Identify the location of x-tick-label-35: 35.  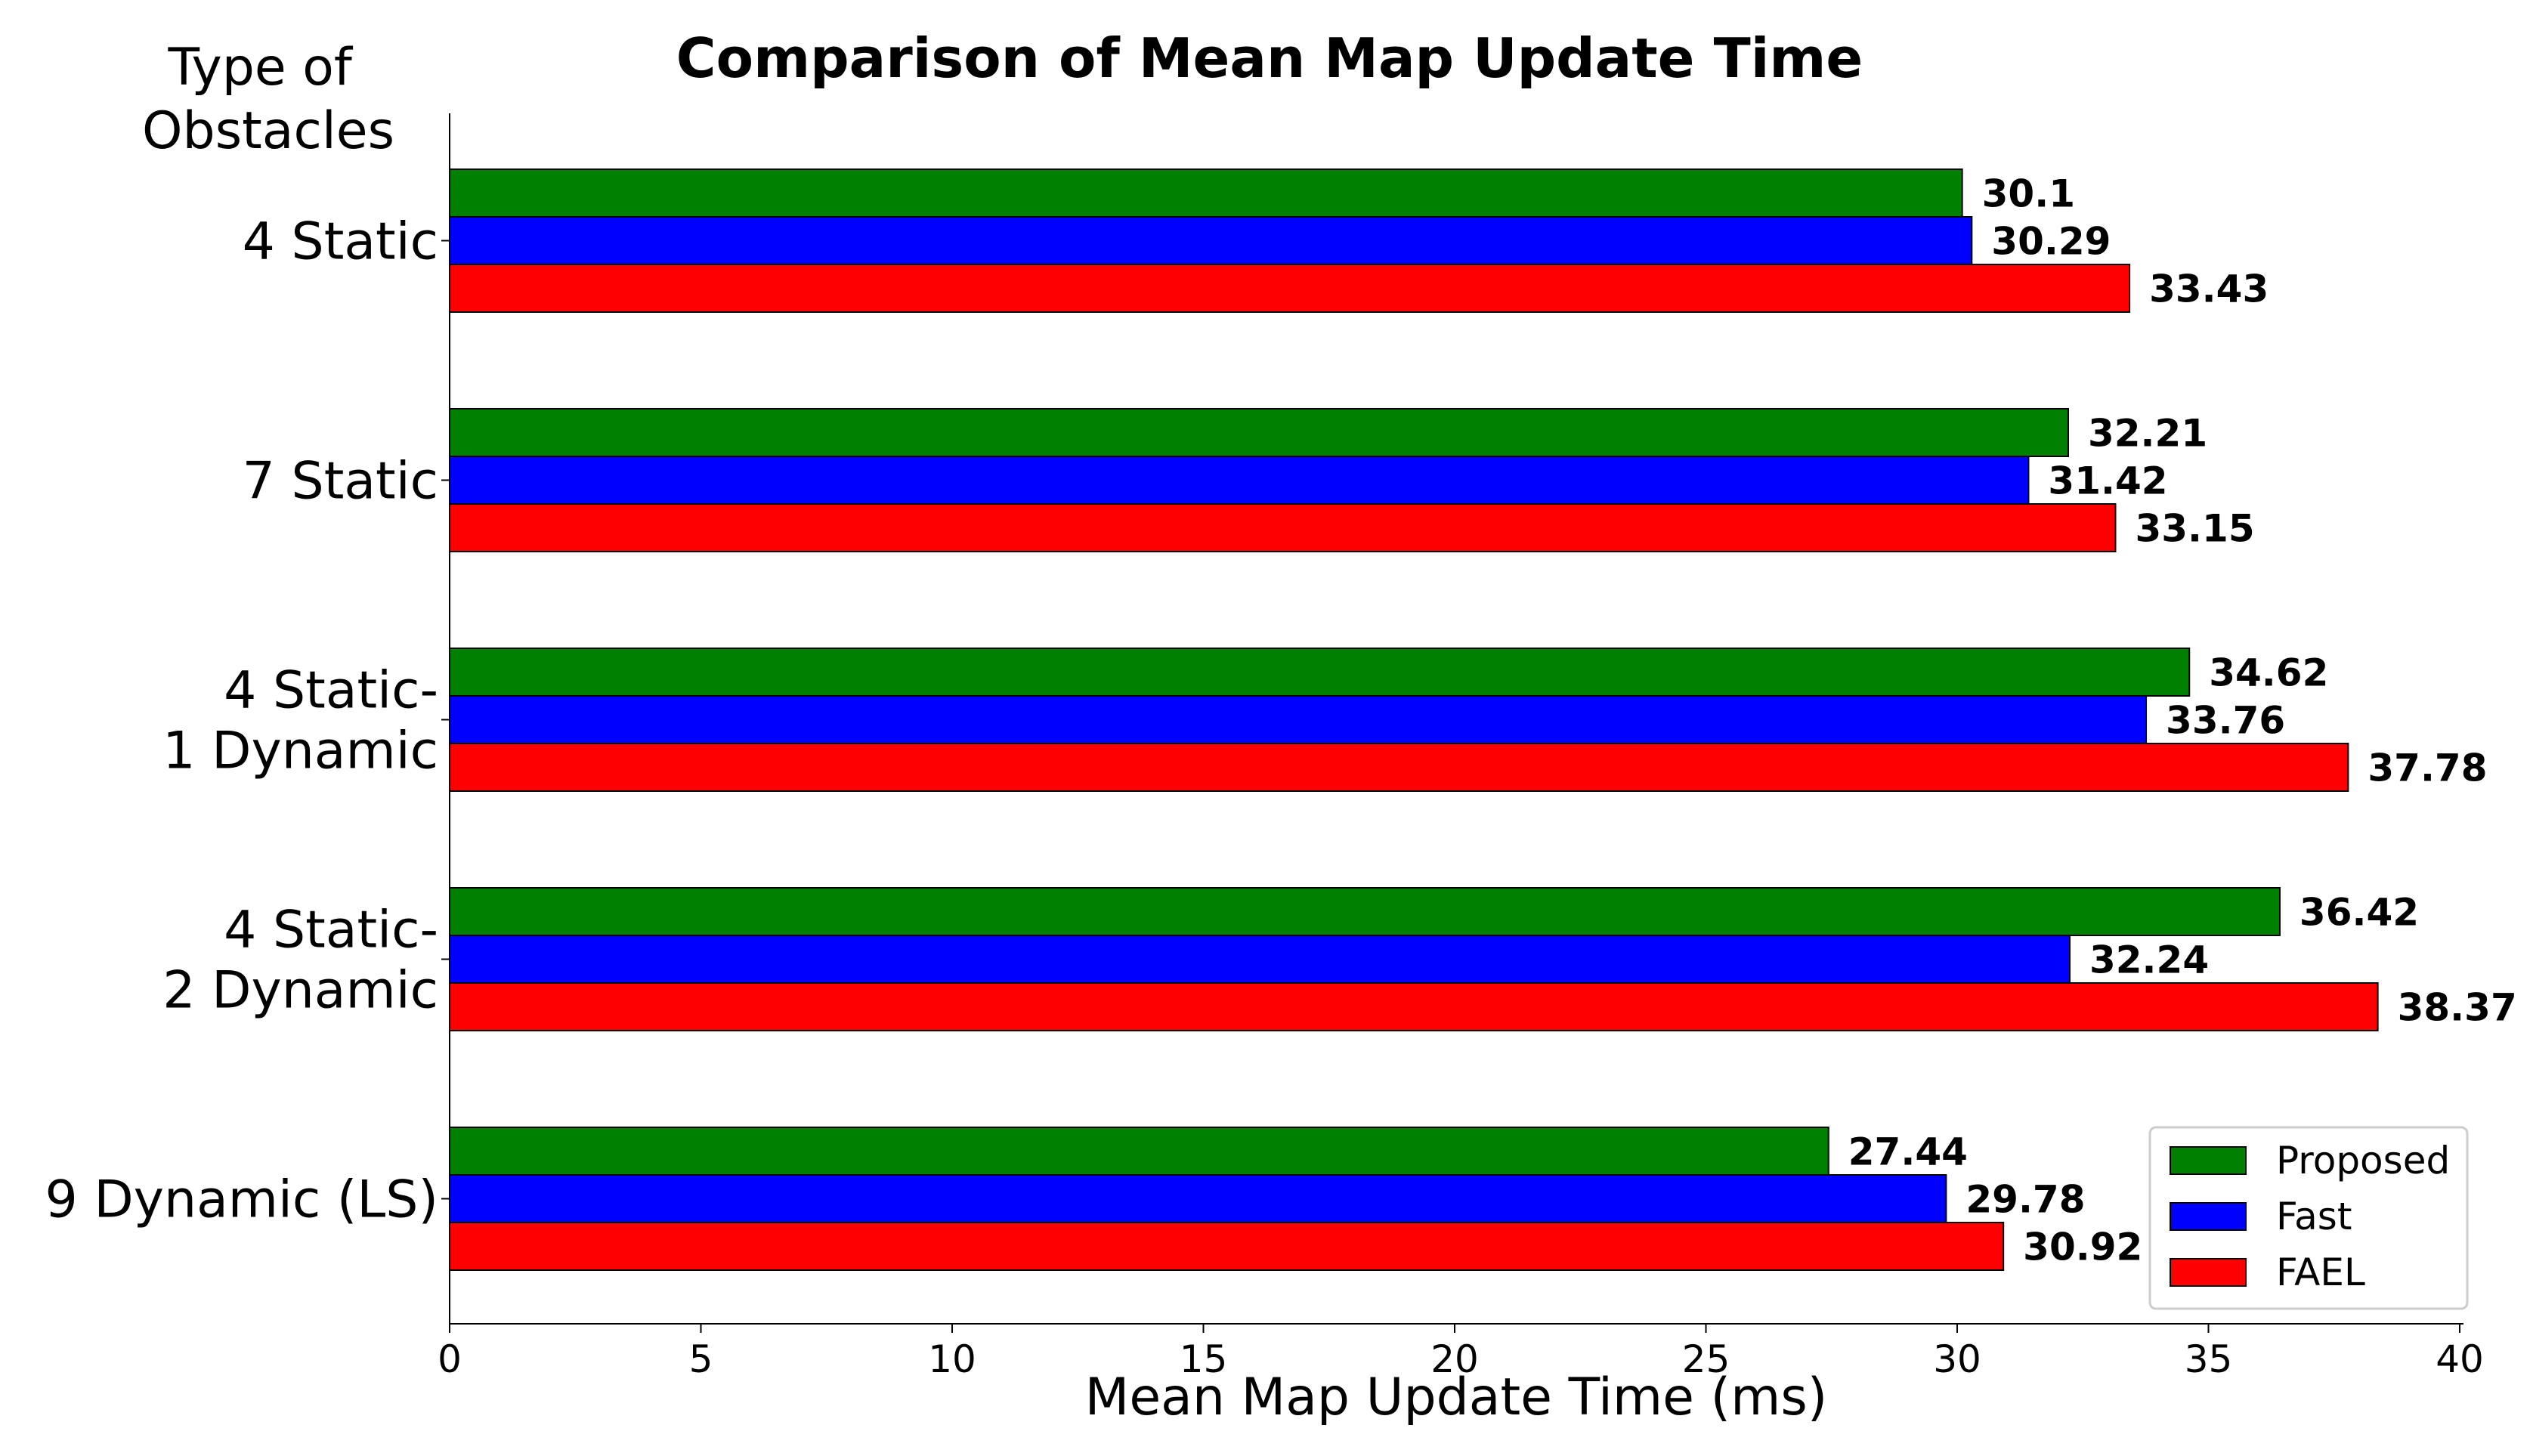
(2209, 1359).